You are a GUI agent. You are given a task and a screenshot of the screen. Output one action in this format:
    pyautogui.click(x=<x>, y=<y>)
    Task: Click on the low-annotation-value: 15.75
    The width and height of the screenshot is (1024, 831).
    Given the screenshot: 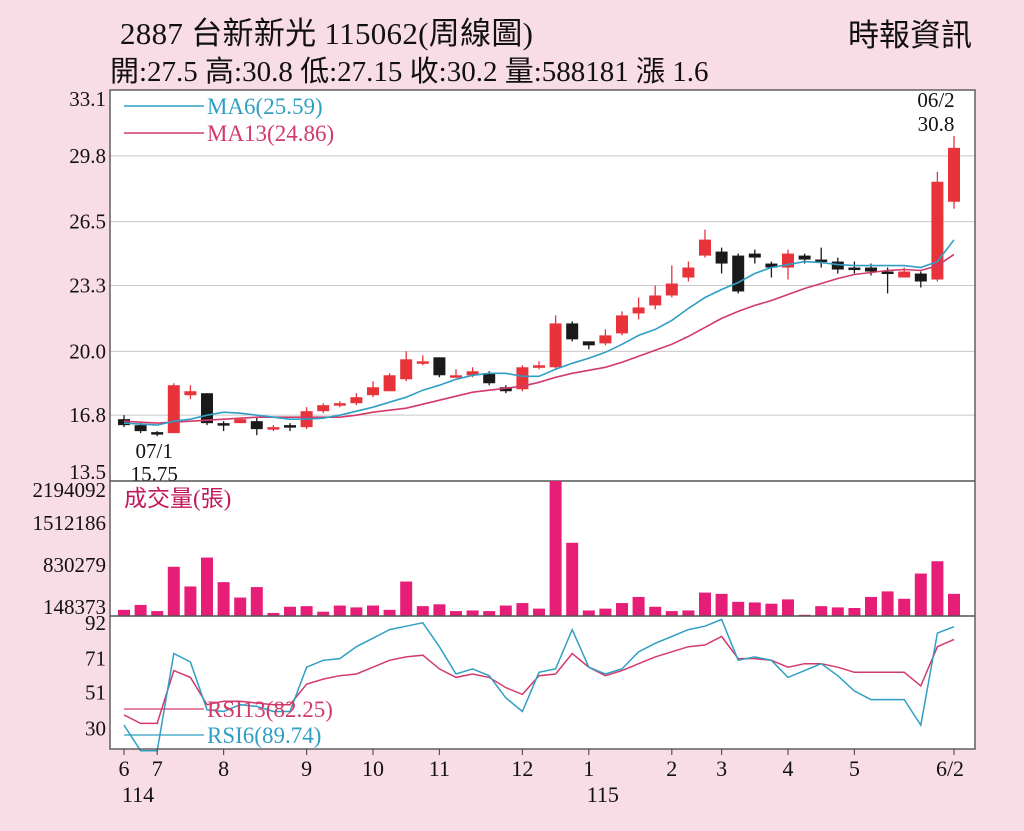 What is the action you would take?
    pyautogui.click(x=154, y=474)
    